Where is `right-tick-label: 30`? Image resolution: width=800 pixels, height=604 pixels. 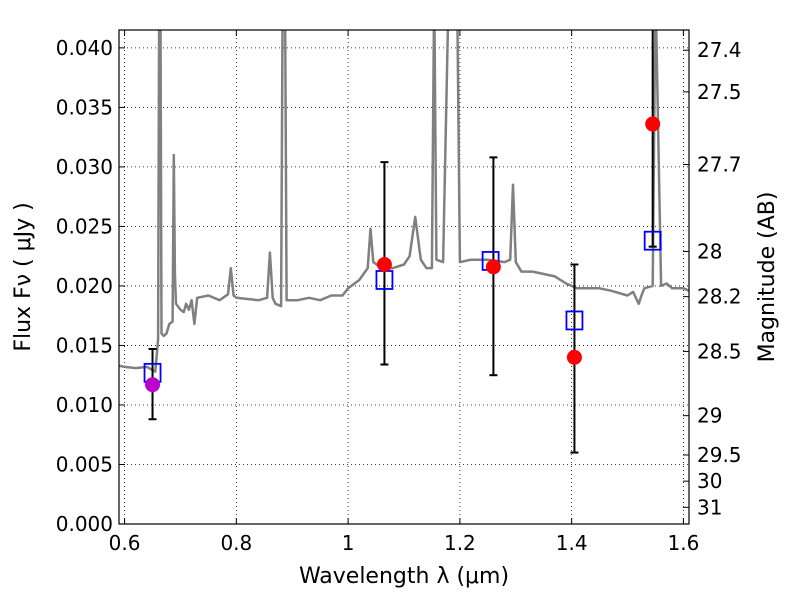 right-tick-label: 30 is located at coordinates (709, 481).